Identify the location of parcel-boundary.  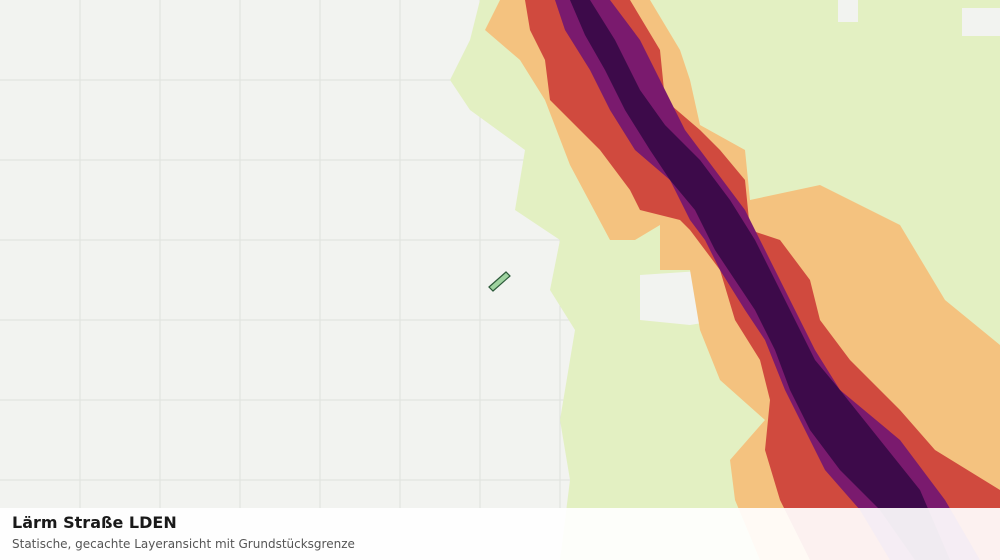
(499, 281).